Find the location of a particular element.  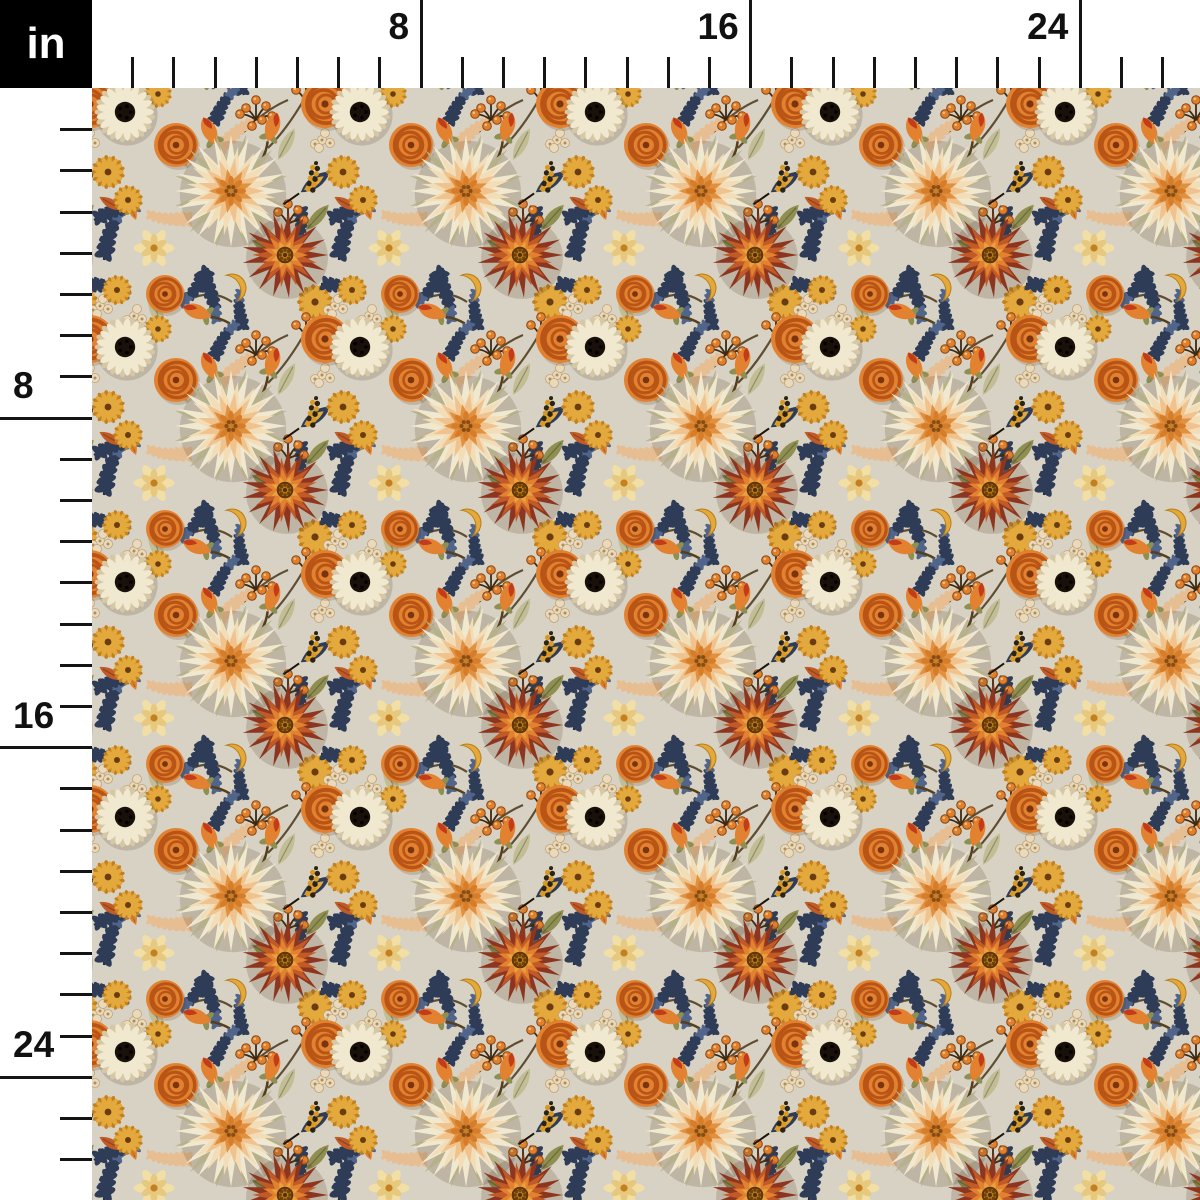

left-ruler-number: 8 is located at coordinates (23, 385).